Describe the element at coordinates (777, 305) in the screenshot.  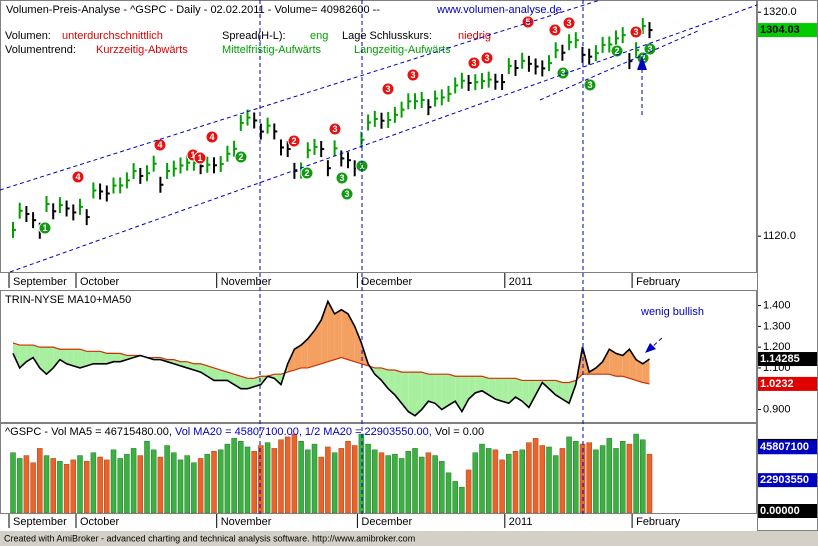
I see `y-tick-label: 1.400` at that location.